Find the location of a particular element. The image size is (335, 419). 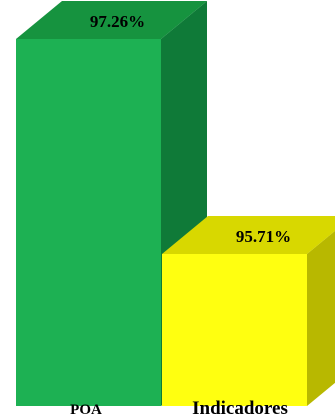

category-label-indicadores: Indicadores is located at coordinates (240, 408).